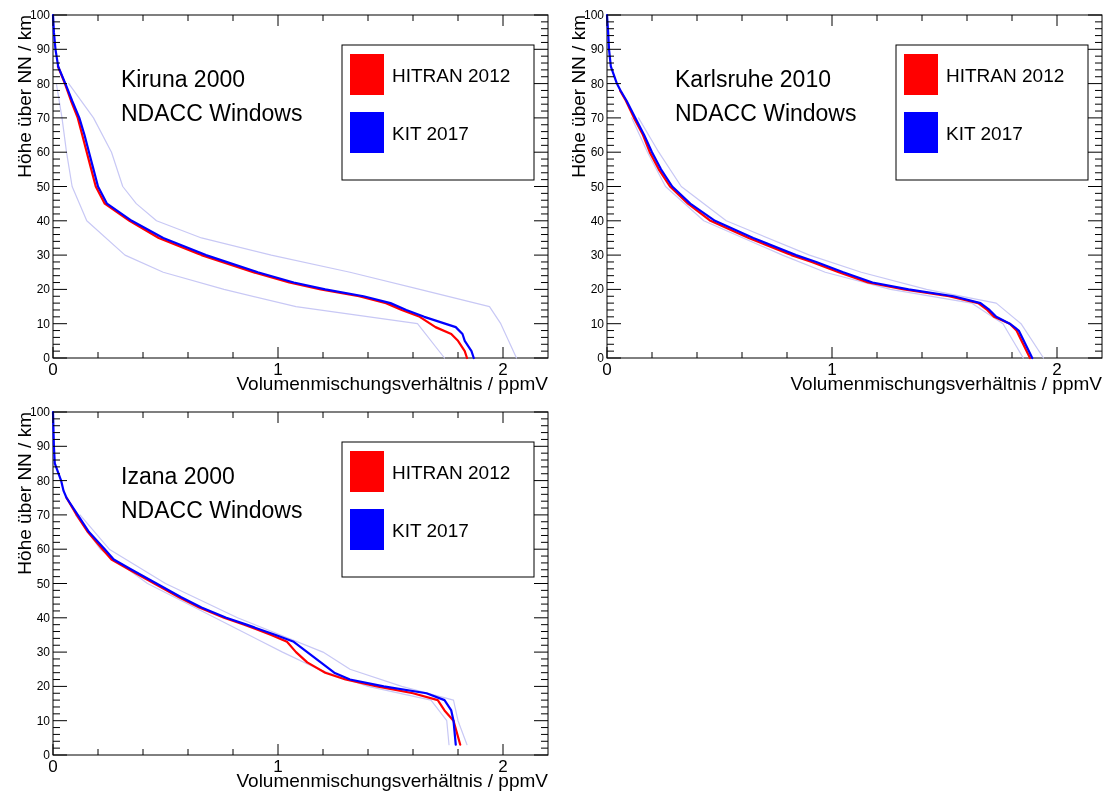 The image size is (1106, 794). Describe the element at coordinates (178, 476) in the screenshot. I see `annotation: Izana 2000` at that location.